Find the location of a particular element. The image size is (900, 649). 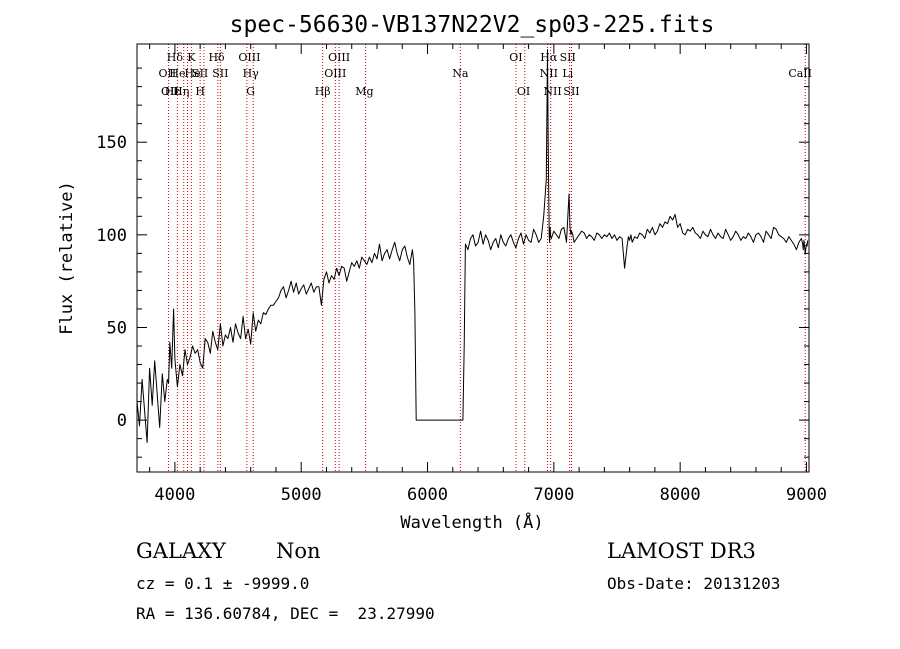

line-marker-label: Na is located at coordinates (460, 73).